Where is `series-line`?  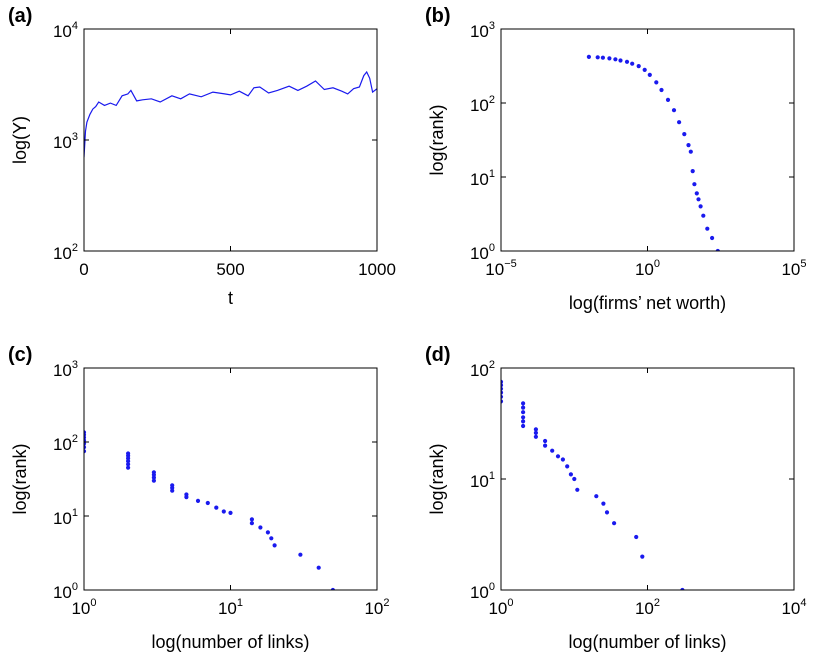 series-line is located at coordinates (230, 114).